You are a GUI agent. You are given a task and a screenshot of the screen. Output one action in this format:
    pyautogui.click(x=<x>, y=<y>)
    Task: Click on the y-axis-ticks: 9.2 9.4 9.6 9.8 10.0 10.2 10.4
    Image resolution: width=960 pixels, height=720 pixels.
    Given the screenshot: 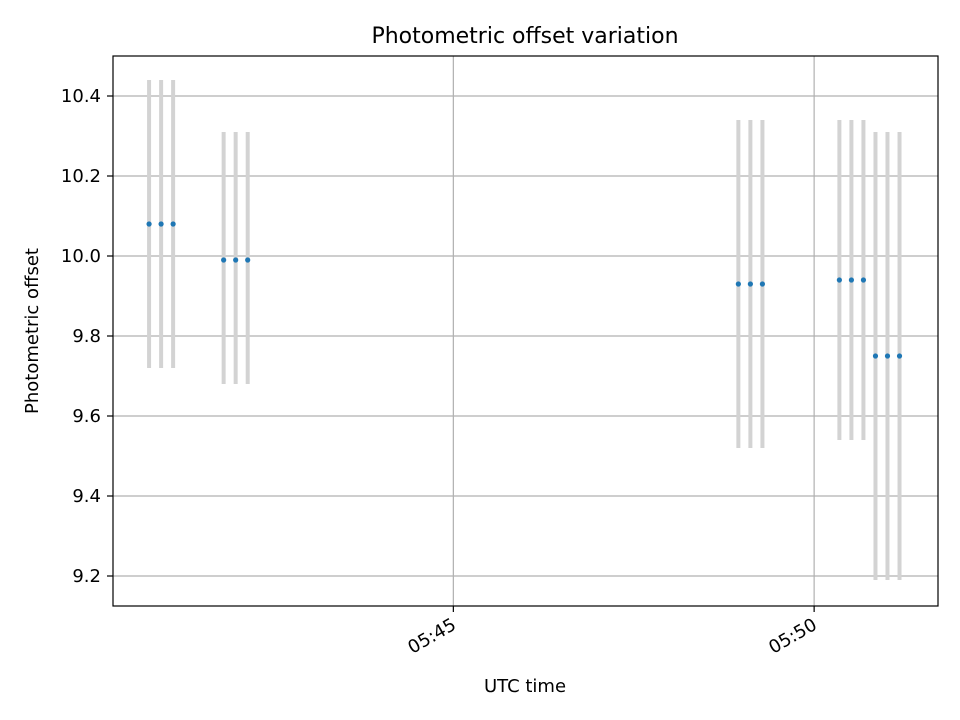 What is the action you would take?
    pyautogui.click(x=87, y=336)
    